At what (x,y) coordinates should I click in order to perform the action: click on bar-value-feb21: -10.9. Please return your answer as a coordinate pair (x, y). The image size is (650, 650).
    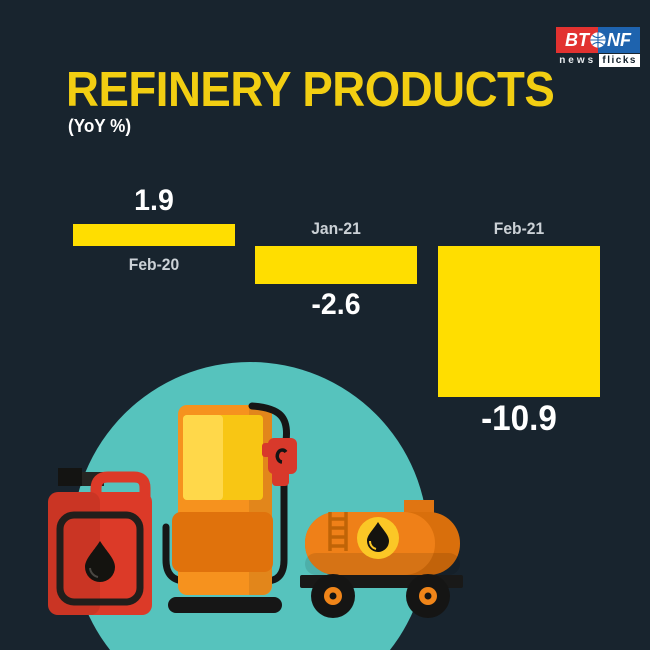
    Looking at the image, I should click on (519, 418).